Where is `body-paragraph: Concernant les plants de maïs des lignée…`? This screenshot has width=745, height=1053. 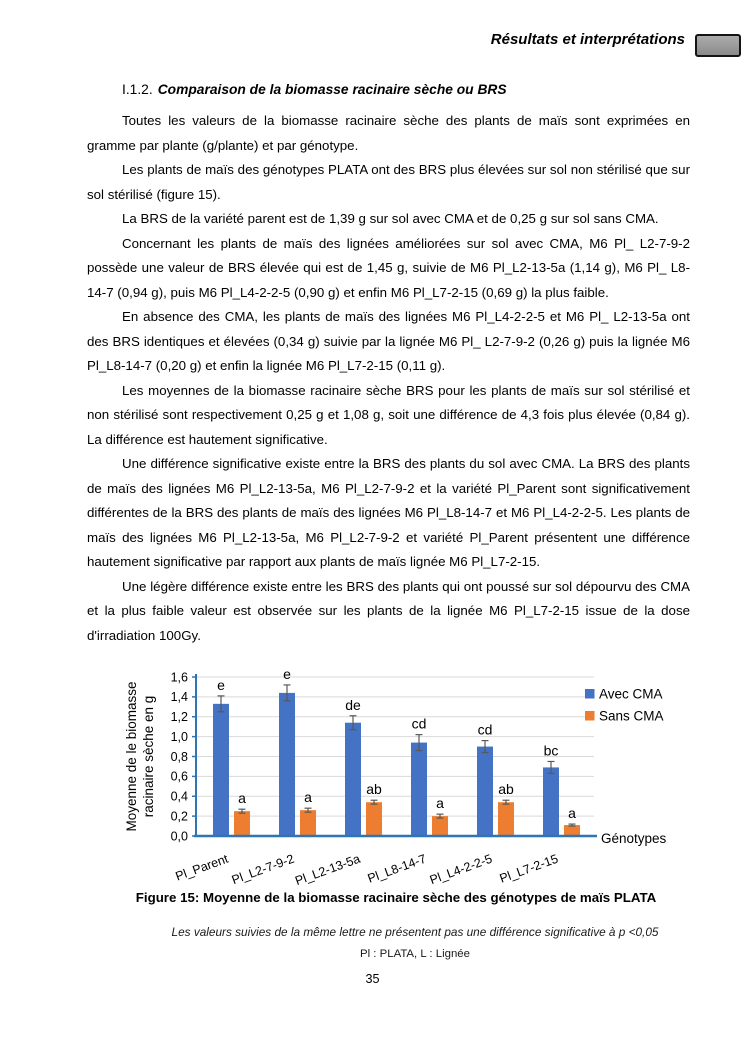 body-paragraph: Concernant les plants de maïs des lignée… is located at coordinates (388, 267).